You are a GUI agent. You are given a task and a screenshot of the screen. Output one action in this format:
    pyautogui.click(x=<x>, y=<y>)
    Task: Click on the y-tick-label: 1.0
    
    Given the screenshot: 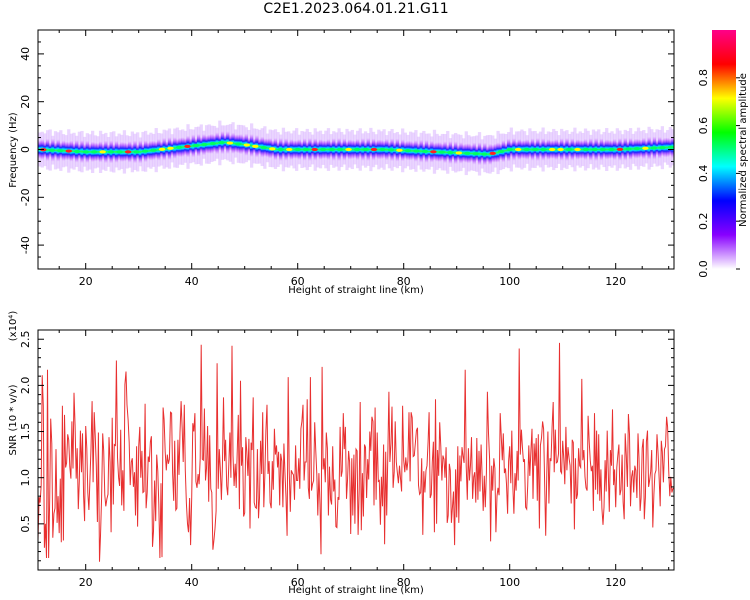 What is the action you would take?
    pyautogui.click(x=25, y=478)
    